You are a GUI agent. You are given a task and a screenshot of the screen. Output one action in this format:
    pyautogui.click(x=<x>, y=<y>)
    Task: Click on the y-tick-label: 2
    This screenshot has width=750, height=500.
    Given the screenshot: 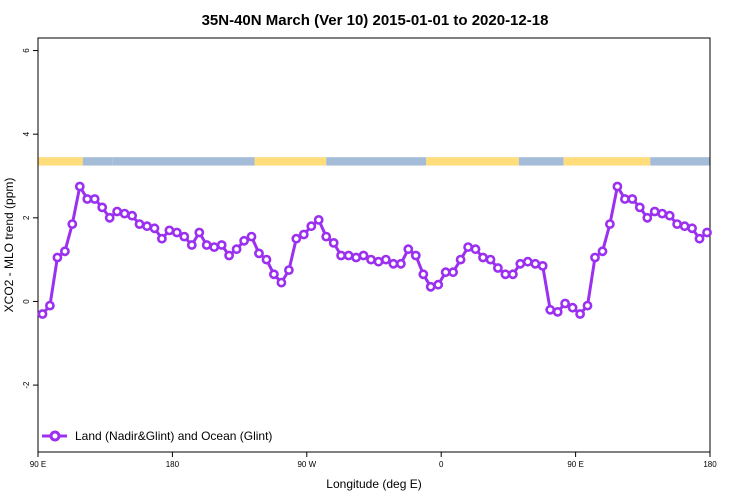 What is the action you would take?
    pyautogui.click(x=26, y=217)
    